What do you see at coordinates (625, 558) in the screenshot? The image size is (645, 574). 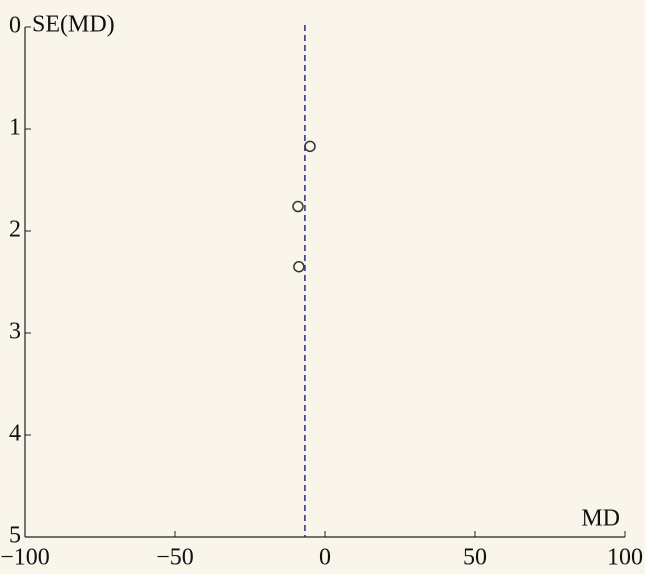 I see `x-tick-label: 100` at bounding box center [625, 558].